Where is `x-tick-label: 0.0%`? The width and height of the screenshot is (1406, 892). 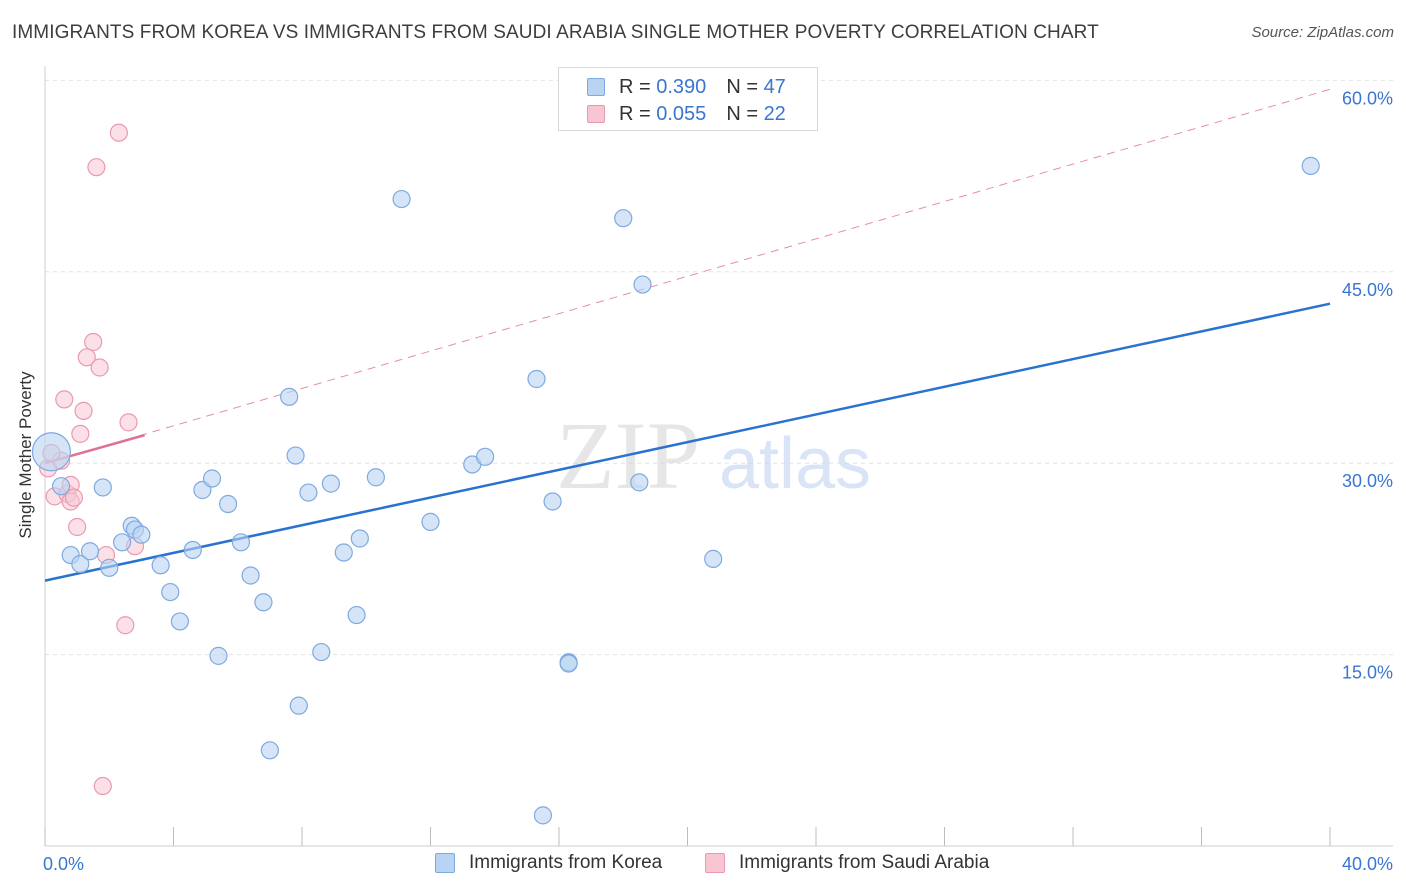 x-tick-label: 0.0% is located at coordinates (63, 864).